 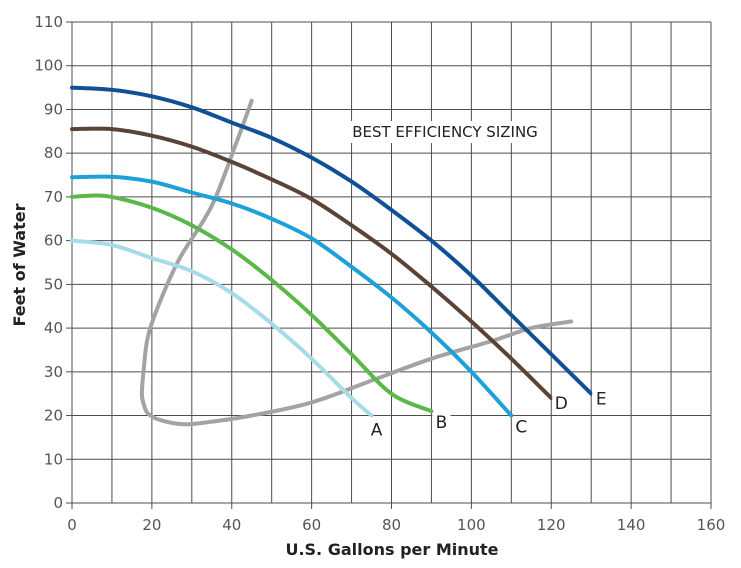 I want to click on x-tick-label: 160, so click(x=711, y=525).